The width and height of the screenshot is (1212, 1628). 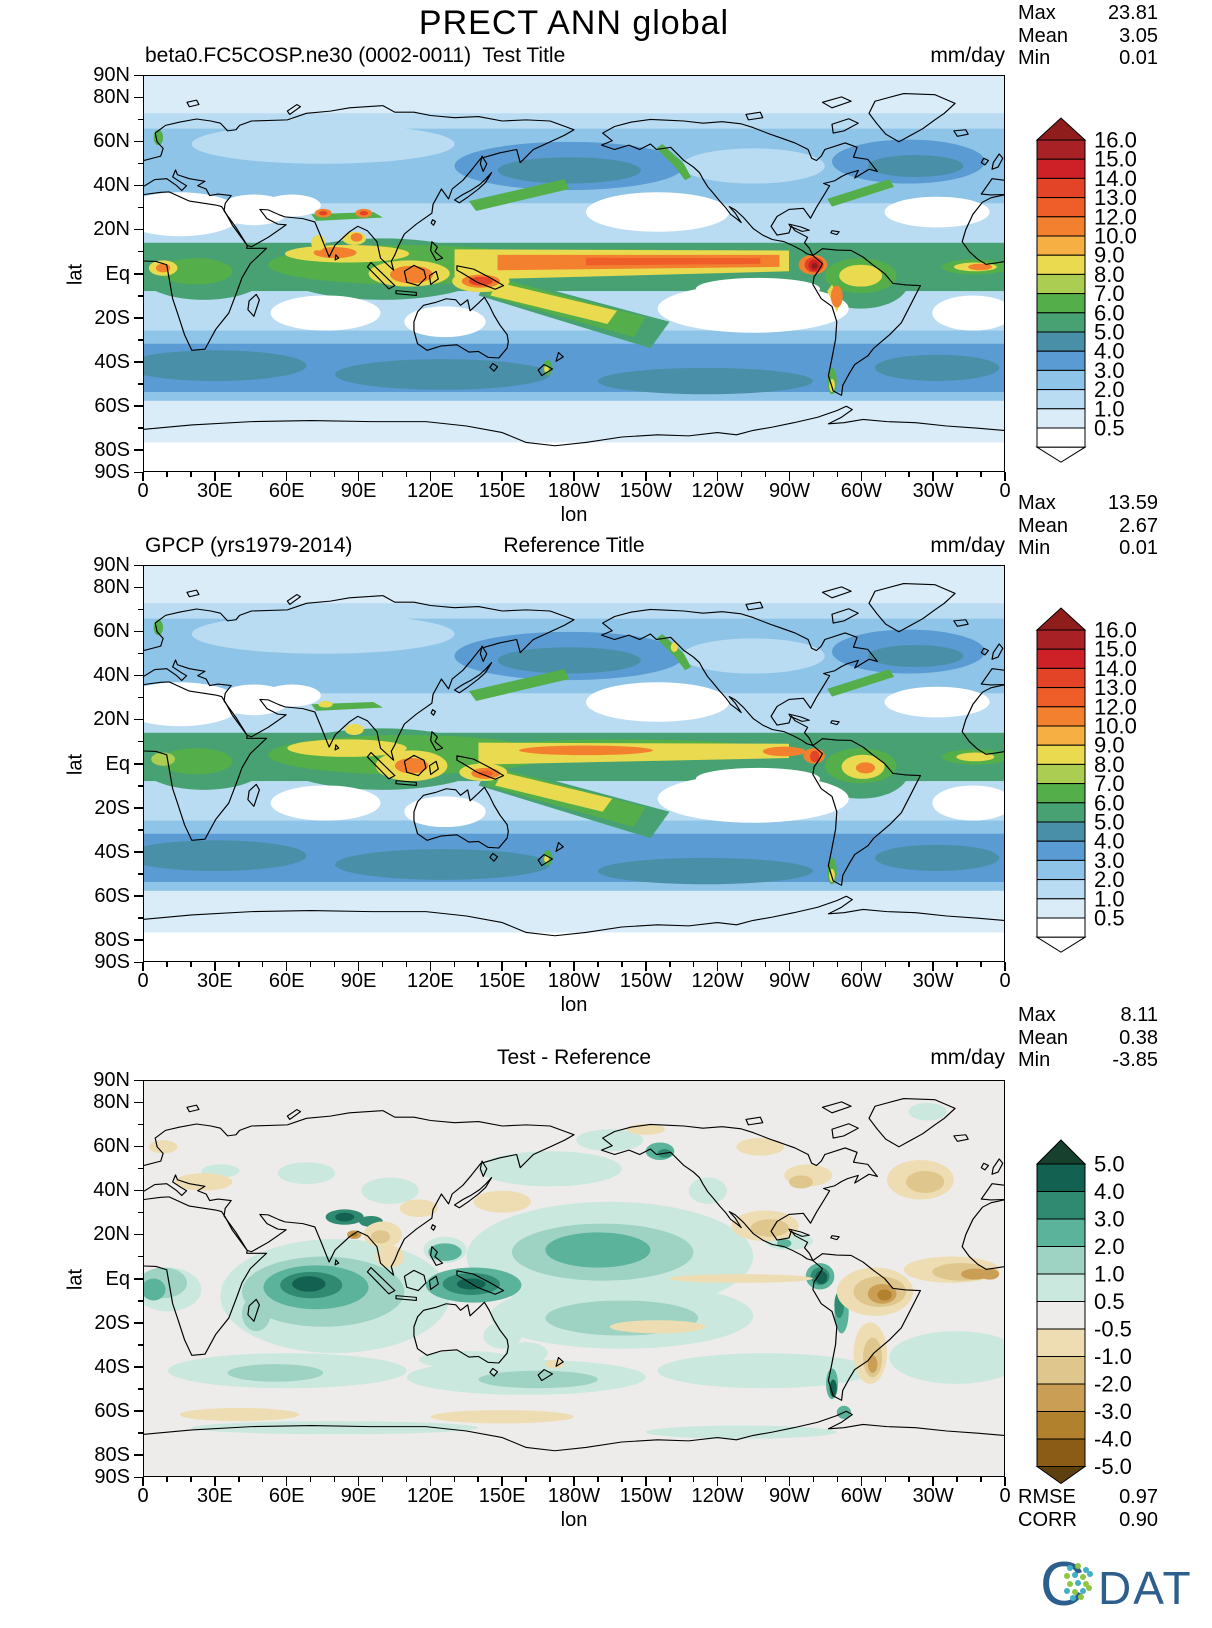 What do you see at coordinates (1088, 1015) in the screenshot?
I see `stat-row: Max 8.11` at bounding box center [1088, 1015].